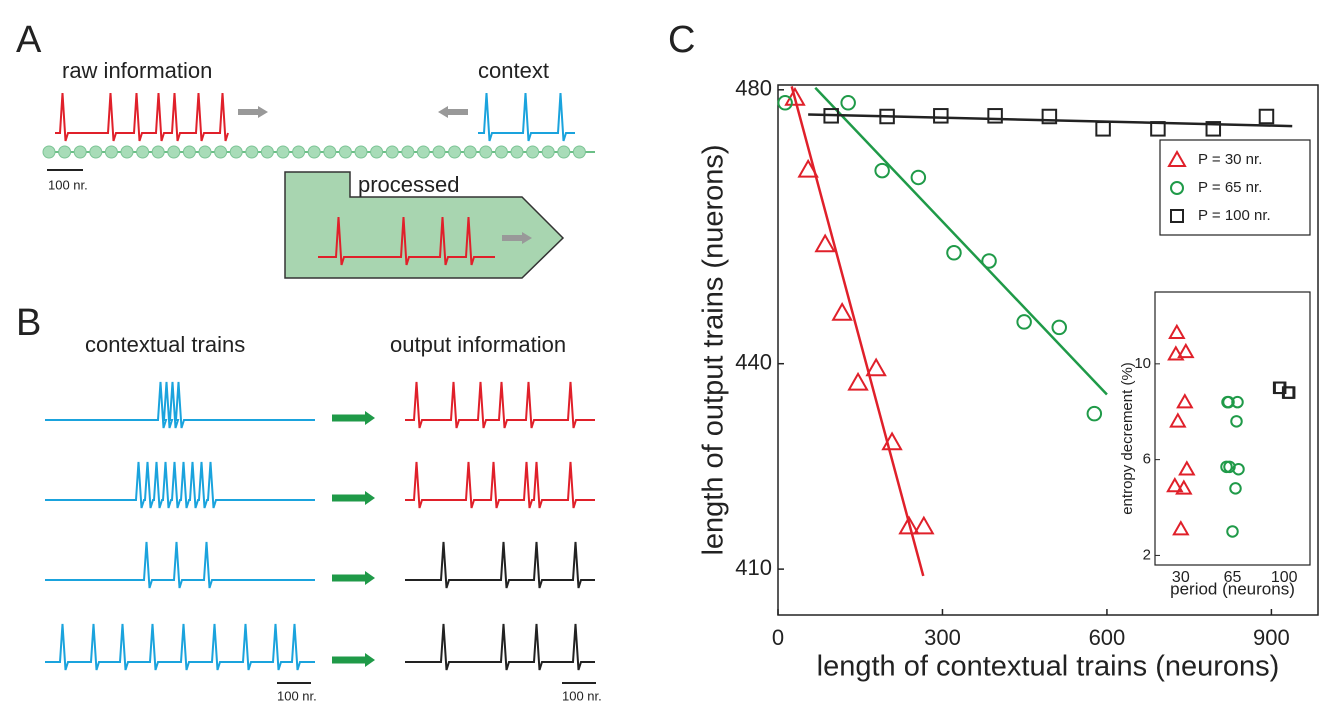  I want to click on legend-label: P = 65 nr., so click(1230, 187).